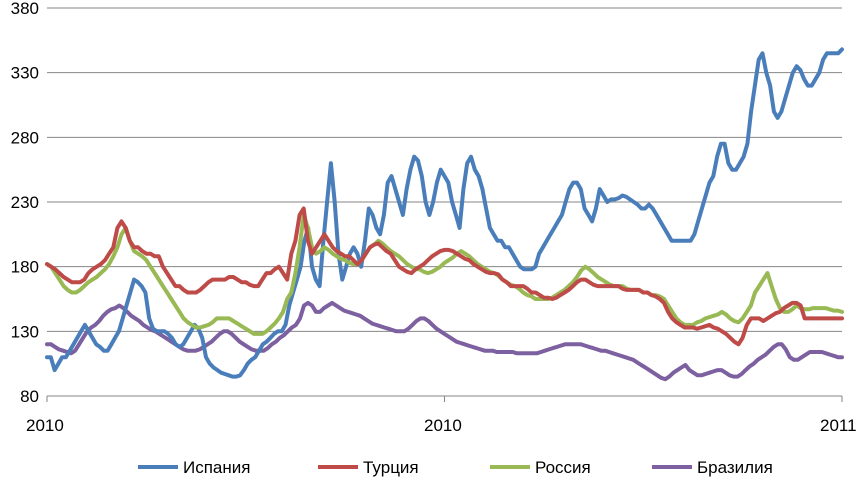 The height and width of the screenshot is (478, 866). I want to click on legend-label: Турция, so click(391, 467).